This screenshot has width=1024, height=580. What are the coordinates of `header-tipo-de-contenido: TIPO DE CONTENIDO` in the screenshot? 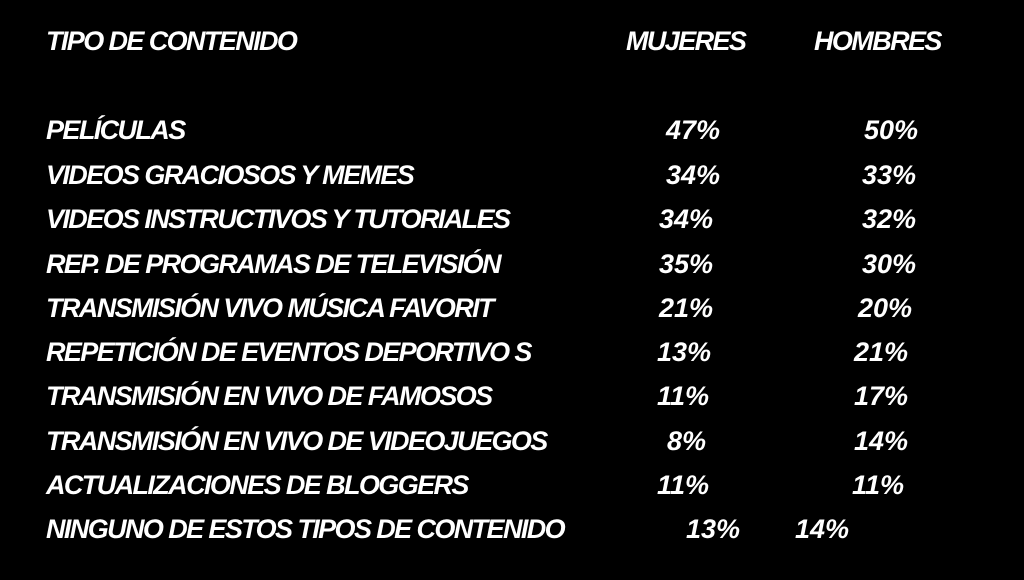 It's located at (172, 41).